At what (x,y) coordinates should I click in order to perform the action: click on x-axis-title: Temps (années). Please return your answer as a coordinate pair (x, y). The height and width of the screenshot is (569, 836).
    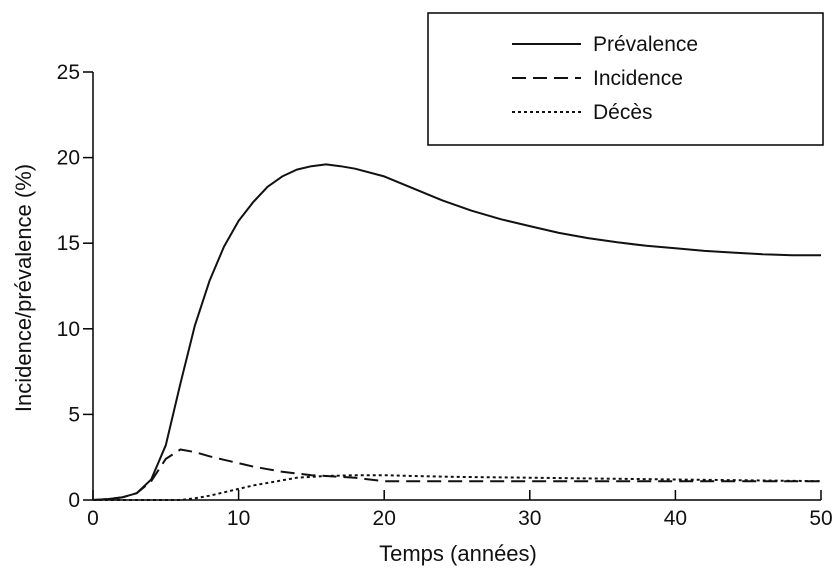
    Looking at the image, I should click on (458, 553).